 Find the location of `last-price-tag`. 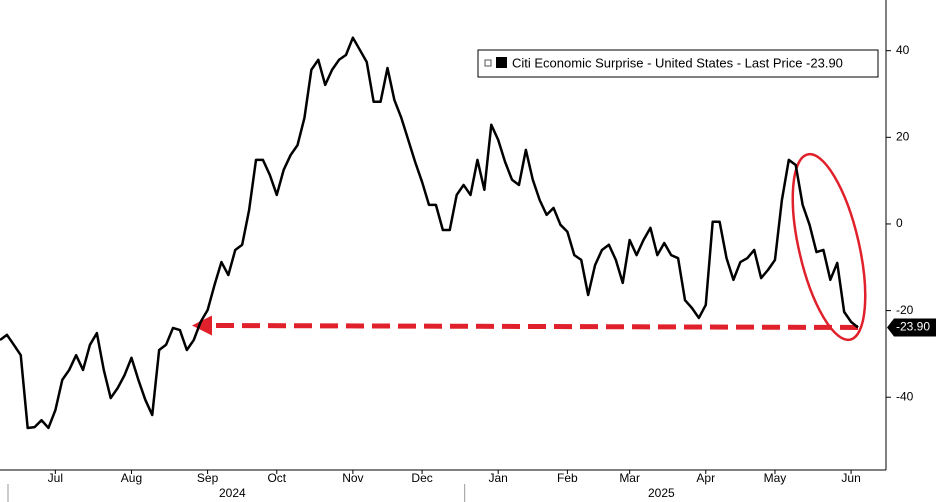

last-price-tag is located at coordinates (911, 327).